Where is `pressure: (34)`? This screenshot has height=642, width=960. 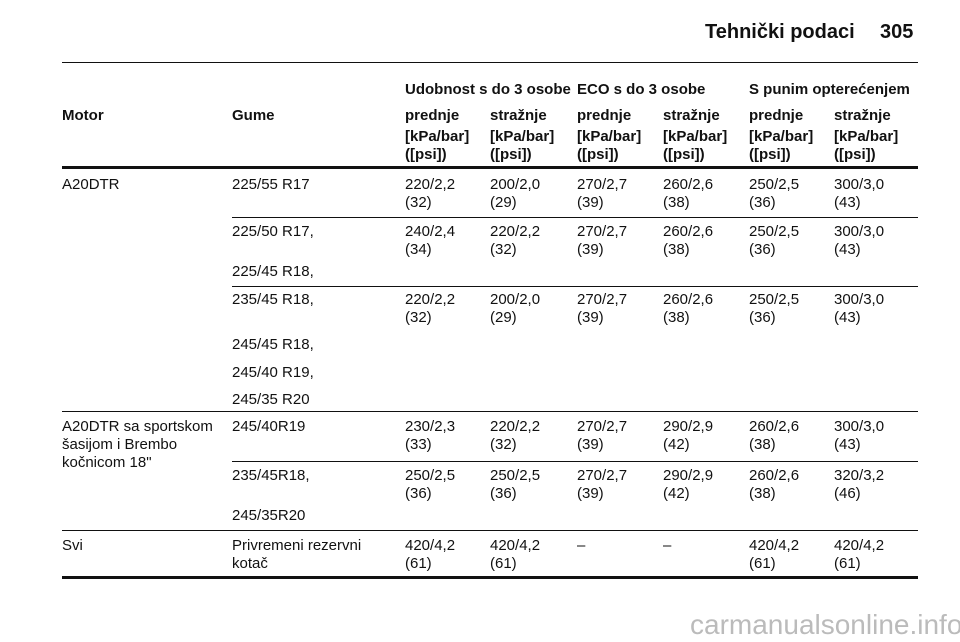 pressure: (34) is located at coordinates (418, 249).